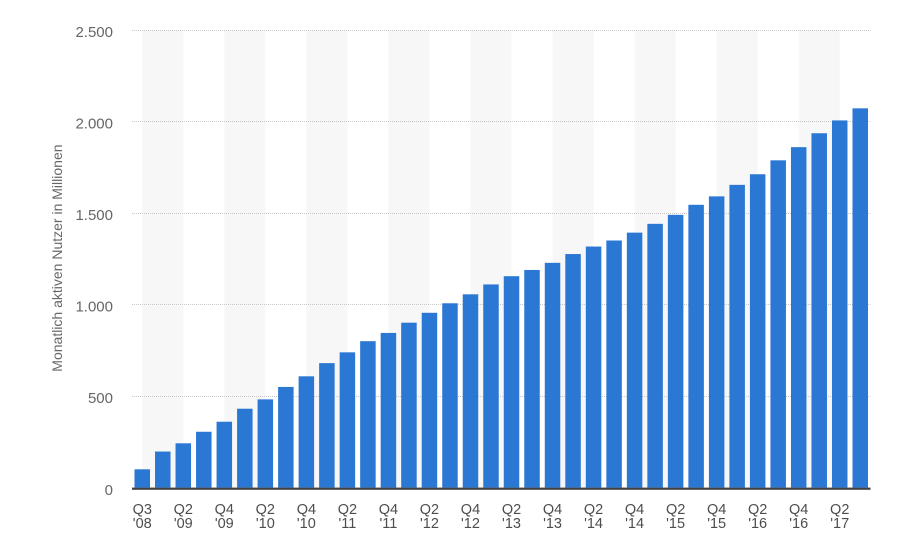  Describe the element at coordinates (94, 215) in the screenshot. I see `svg-text: 1.500` at that location.